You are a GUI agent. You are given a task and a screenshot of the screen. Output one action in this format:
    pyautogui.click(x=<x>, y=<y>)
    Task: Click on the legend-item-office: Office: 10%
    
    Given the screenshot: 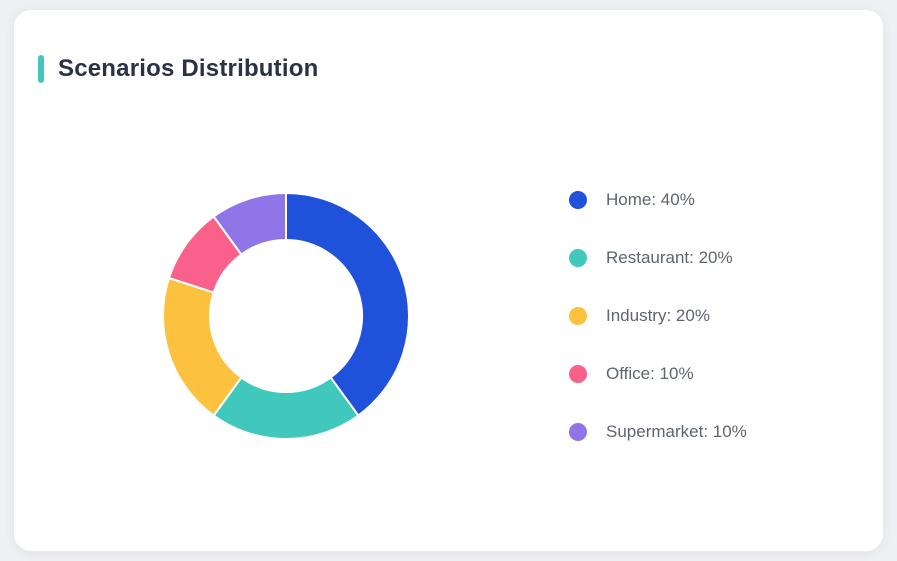 What is the action you would take?
    pyautogui.click(x=658, y=374)
    